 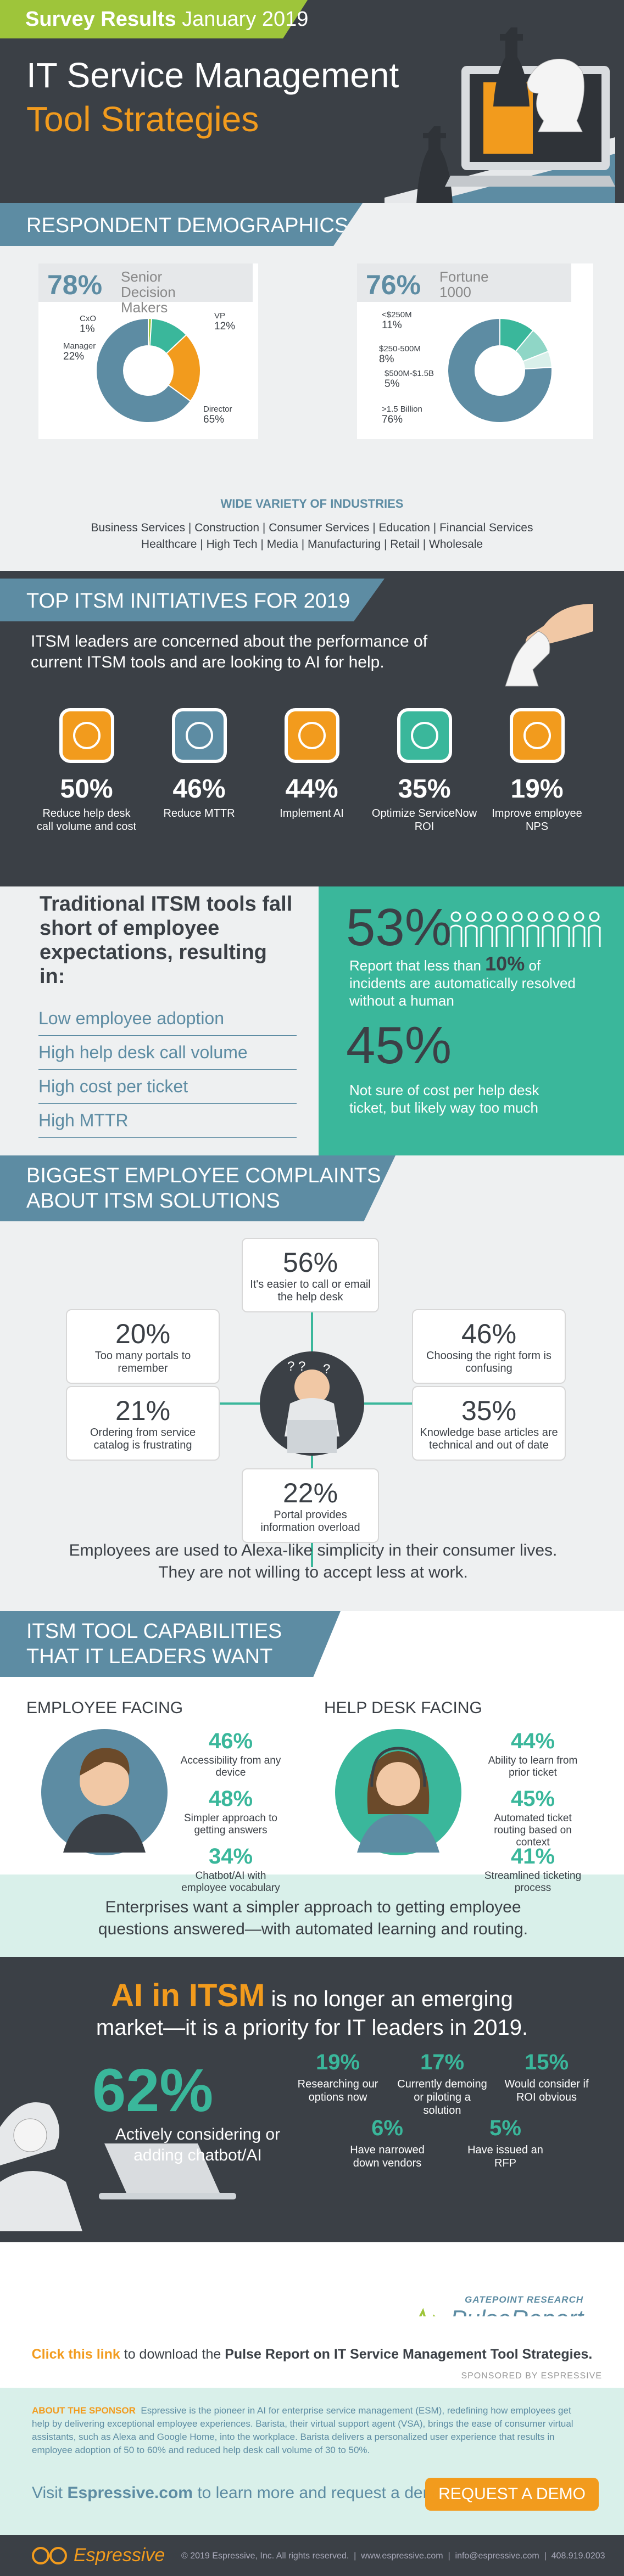 I want to click on hand-chess-illustration, so click(x=549, y=645).